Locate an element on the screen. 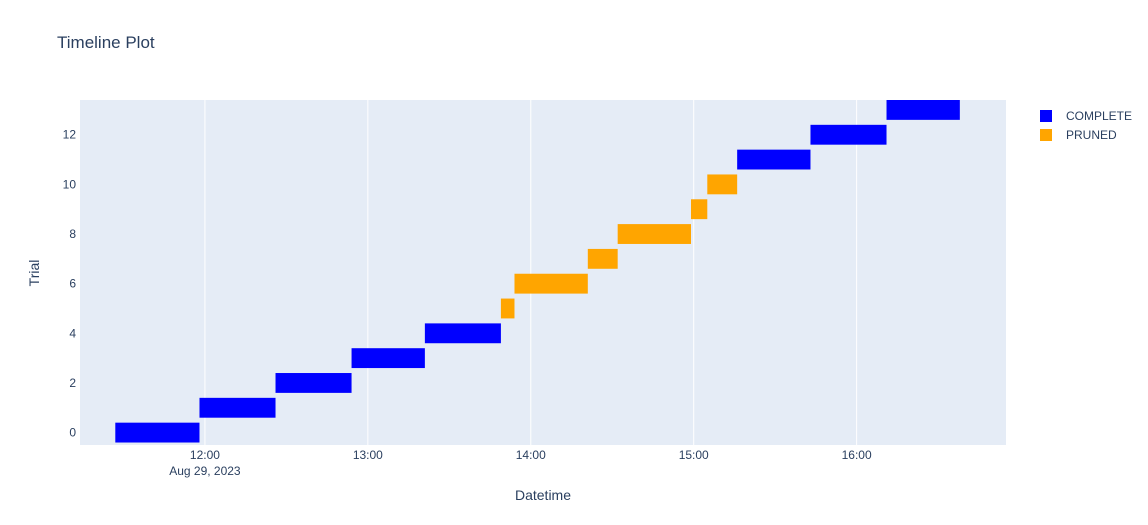  x-tick-label: 13:00 is located at coordinates (368, 455).